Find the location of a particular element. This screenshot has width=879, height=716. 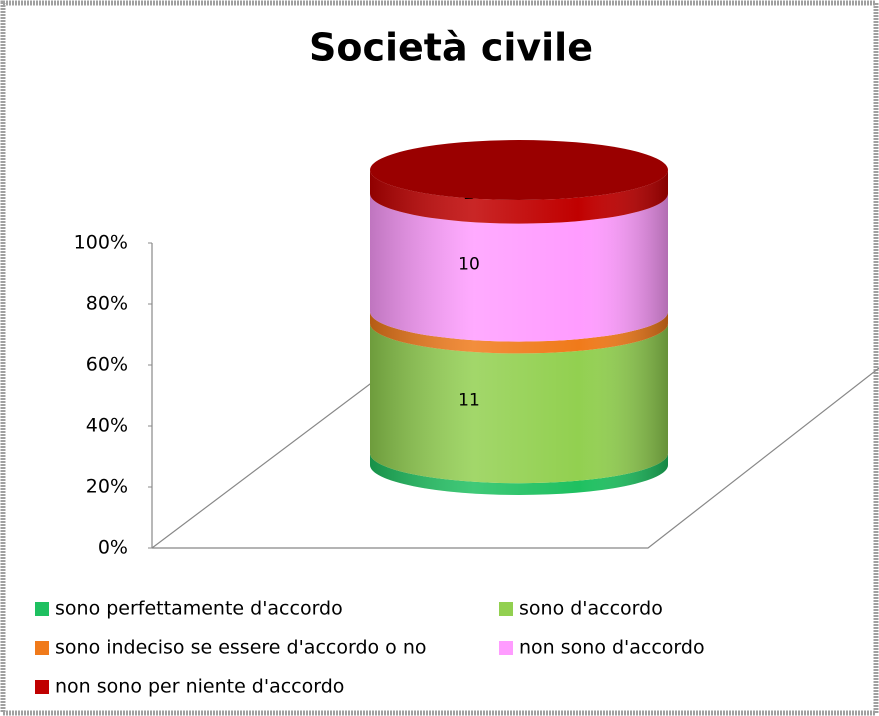

y-tick-label: 60% is located at coordinates (107, 365).